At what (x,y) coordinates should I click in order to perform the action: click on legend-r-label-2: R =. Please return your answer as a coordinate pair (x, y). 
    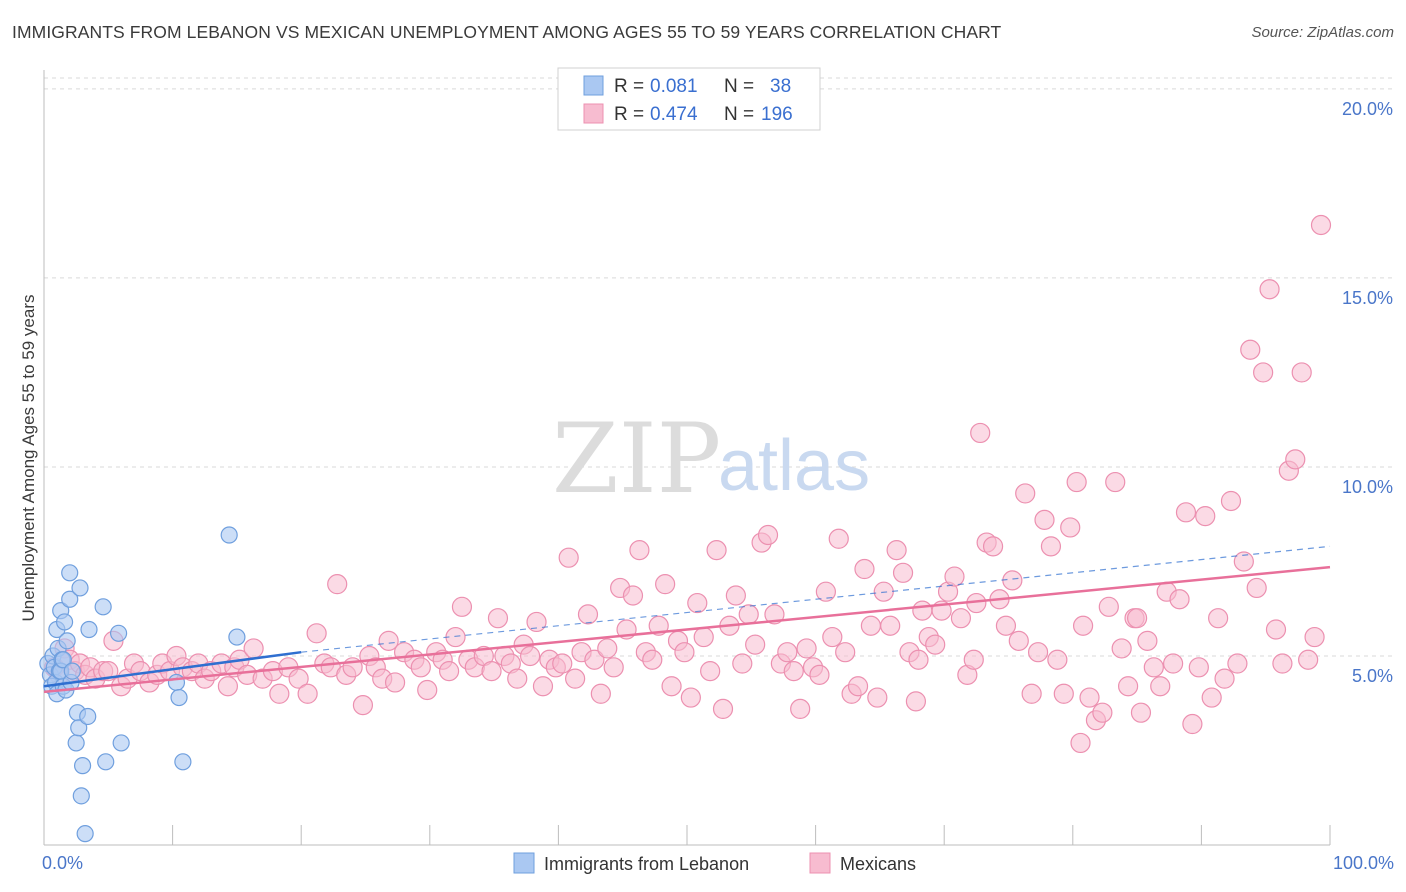
    Looking at the image, I should click on (629, 114).